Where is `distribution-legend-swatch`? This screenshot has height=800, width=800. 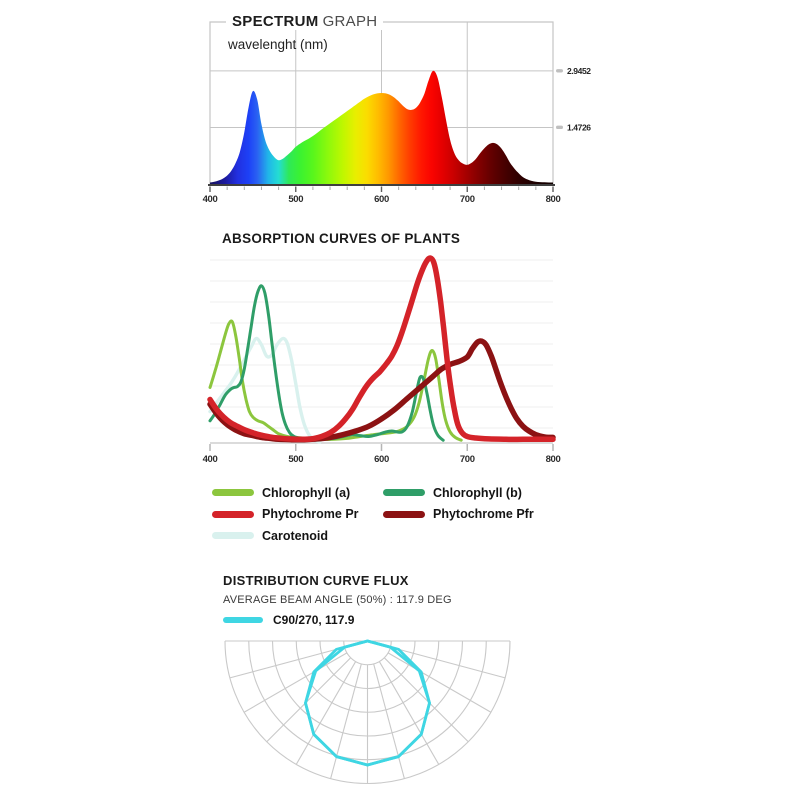 distribution-legend-swatch is located at coordinates (243, 620).